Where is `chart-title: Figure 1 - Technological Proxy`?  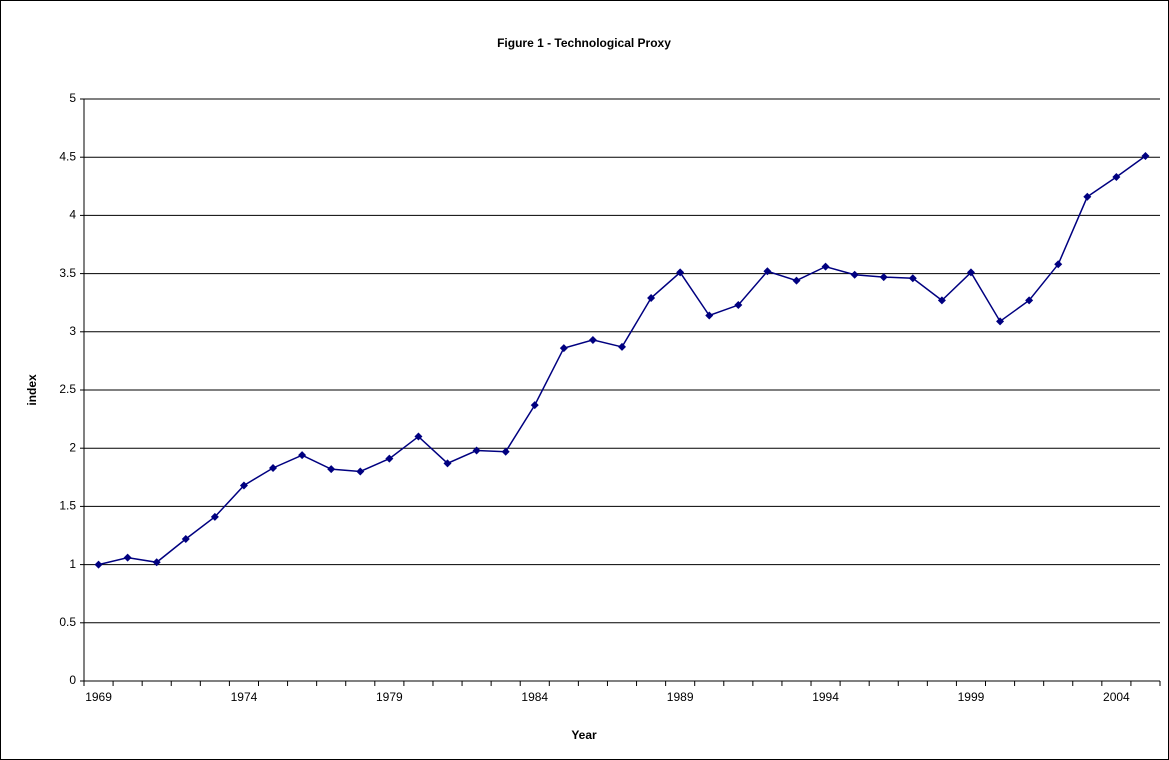 chart-title: Figure 1 - Technological Proxy is located at coordinates (584, 43).